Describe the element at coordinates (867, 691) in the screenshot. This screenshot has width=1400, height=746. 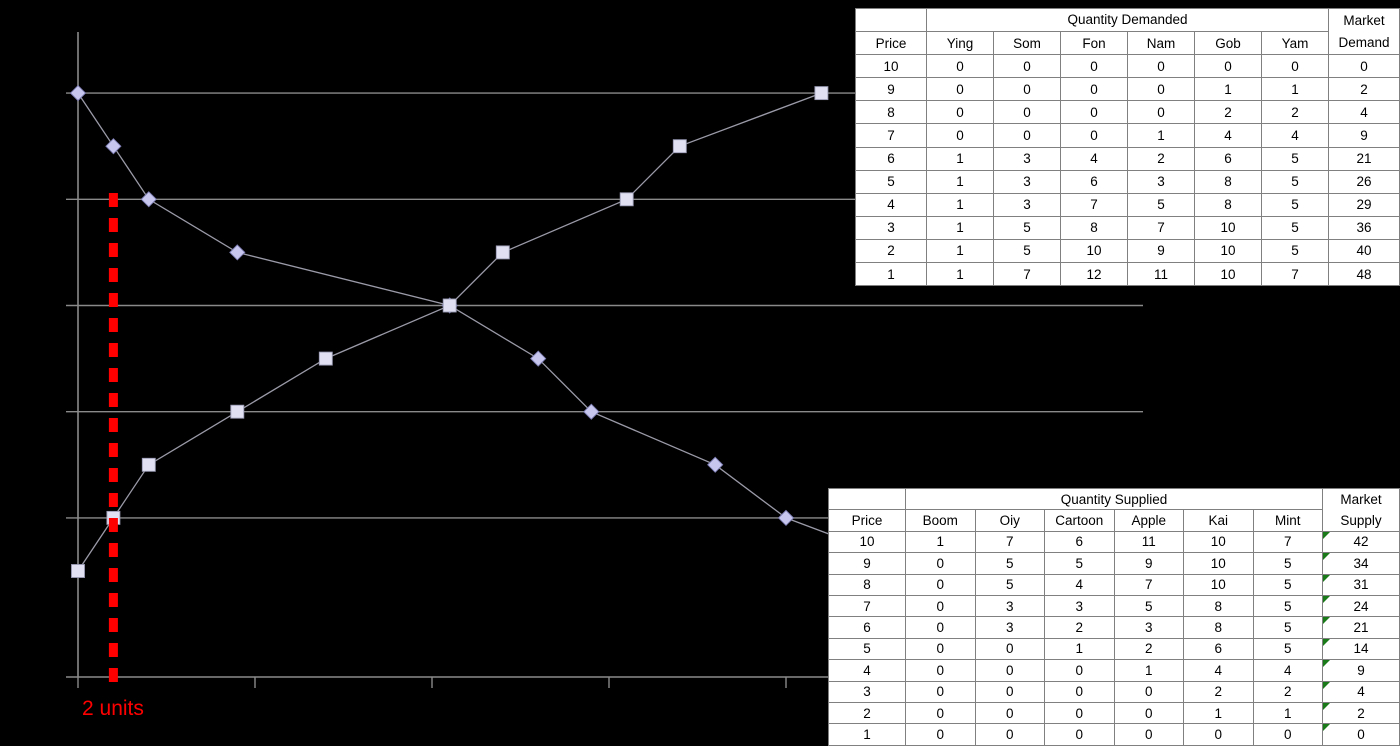
I see `cell-price: 3` at that location.